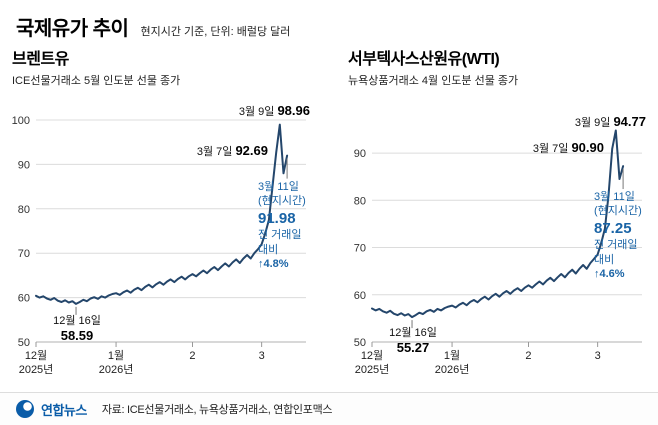  Describe the element at coordinates (587, 148) in the screenshot. I see `annotation-mid-value: 90.90` at that location.